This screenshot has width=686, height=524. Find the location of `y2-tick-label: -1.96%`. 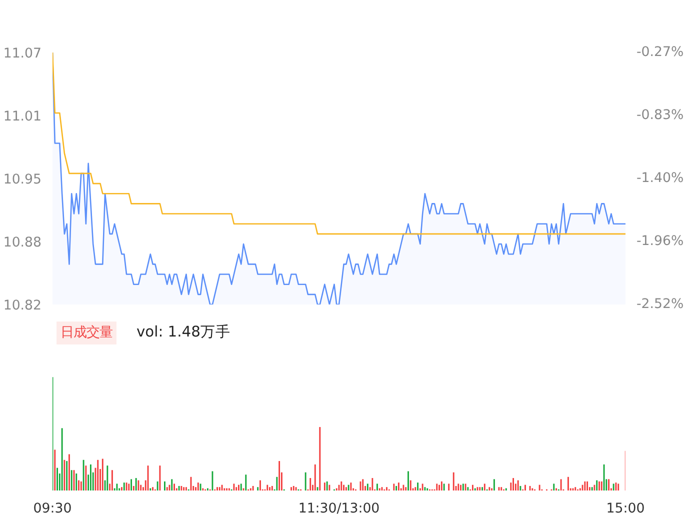

y2-tick-label: -1.96% is located at coordinates (660, 241).